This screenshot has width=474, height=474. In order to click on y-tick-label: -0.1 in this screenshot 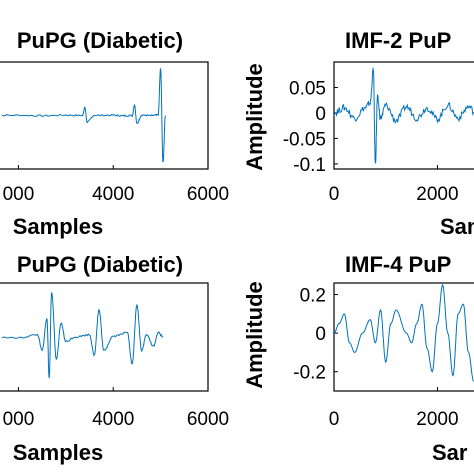, I will do `click(309, 165)`.